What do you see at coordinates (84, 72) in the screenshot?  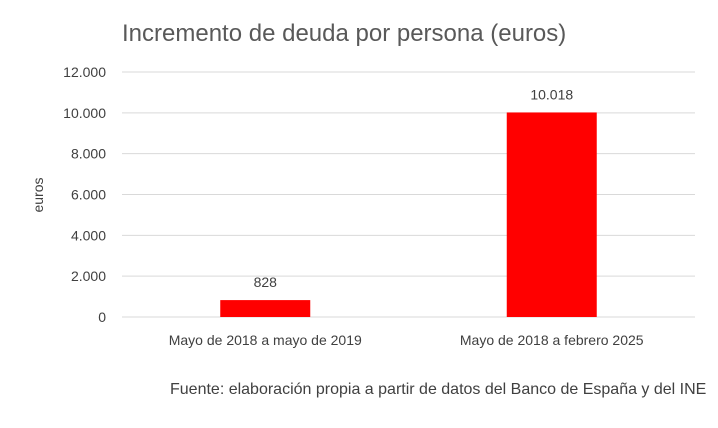 I see `y-tick-label: 12.000` at bounding box center [84, 72].